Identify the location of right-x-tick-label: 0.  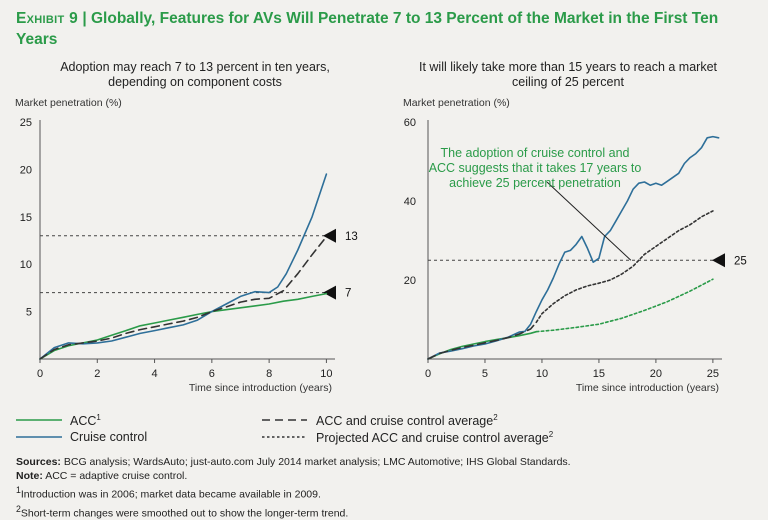
(428, 374).